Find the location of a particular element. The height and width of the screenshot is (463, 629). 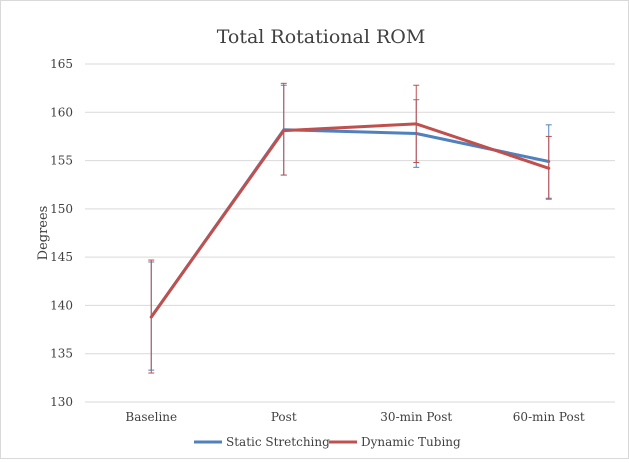

y-tick-label: 145 is located at coordinates (61, 257).